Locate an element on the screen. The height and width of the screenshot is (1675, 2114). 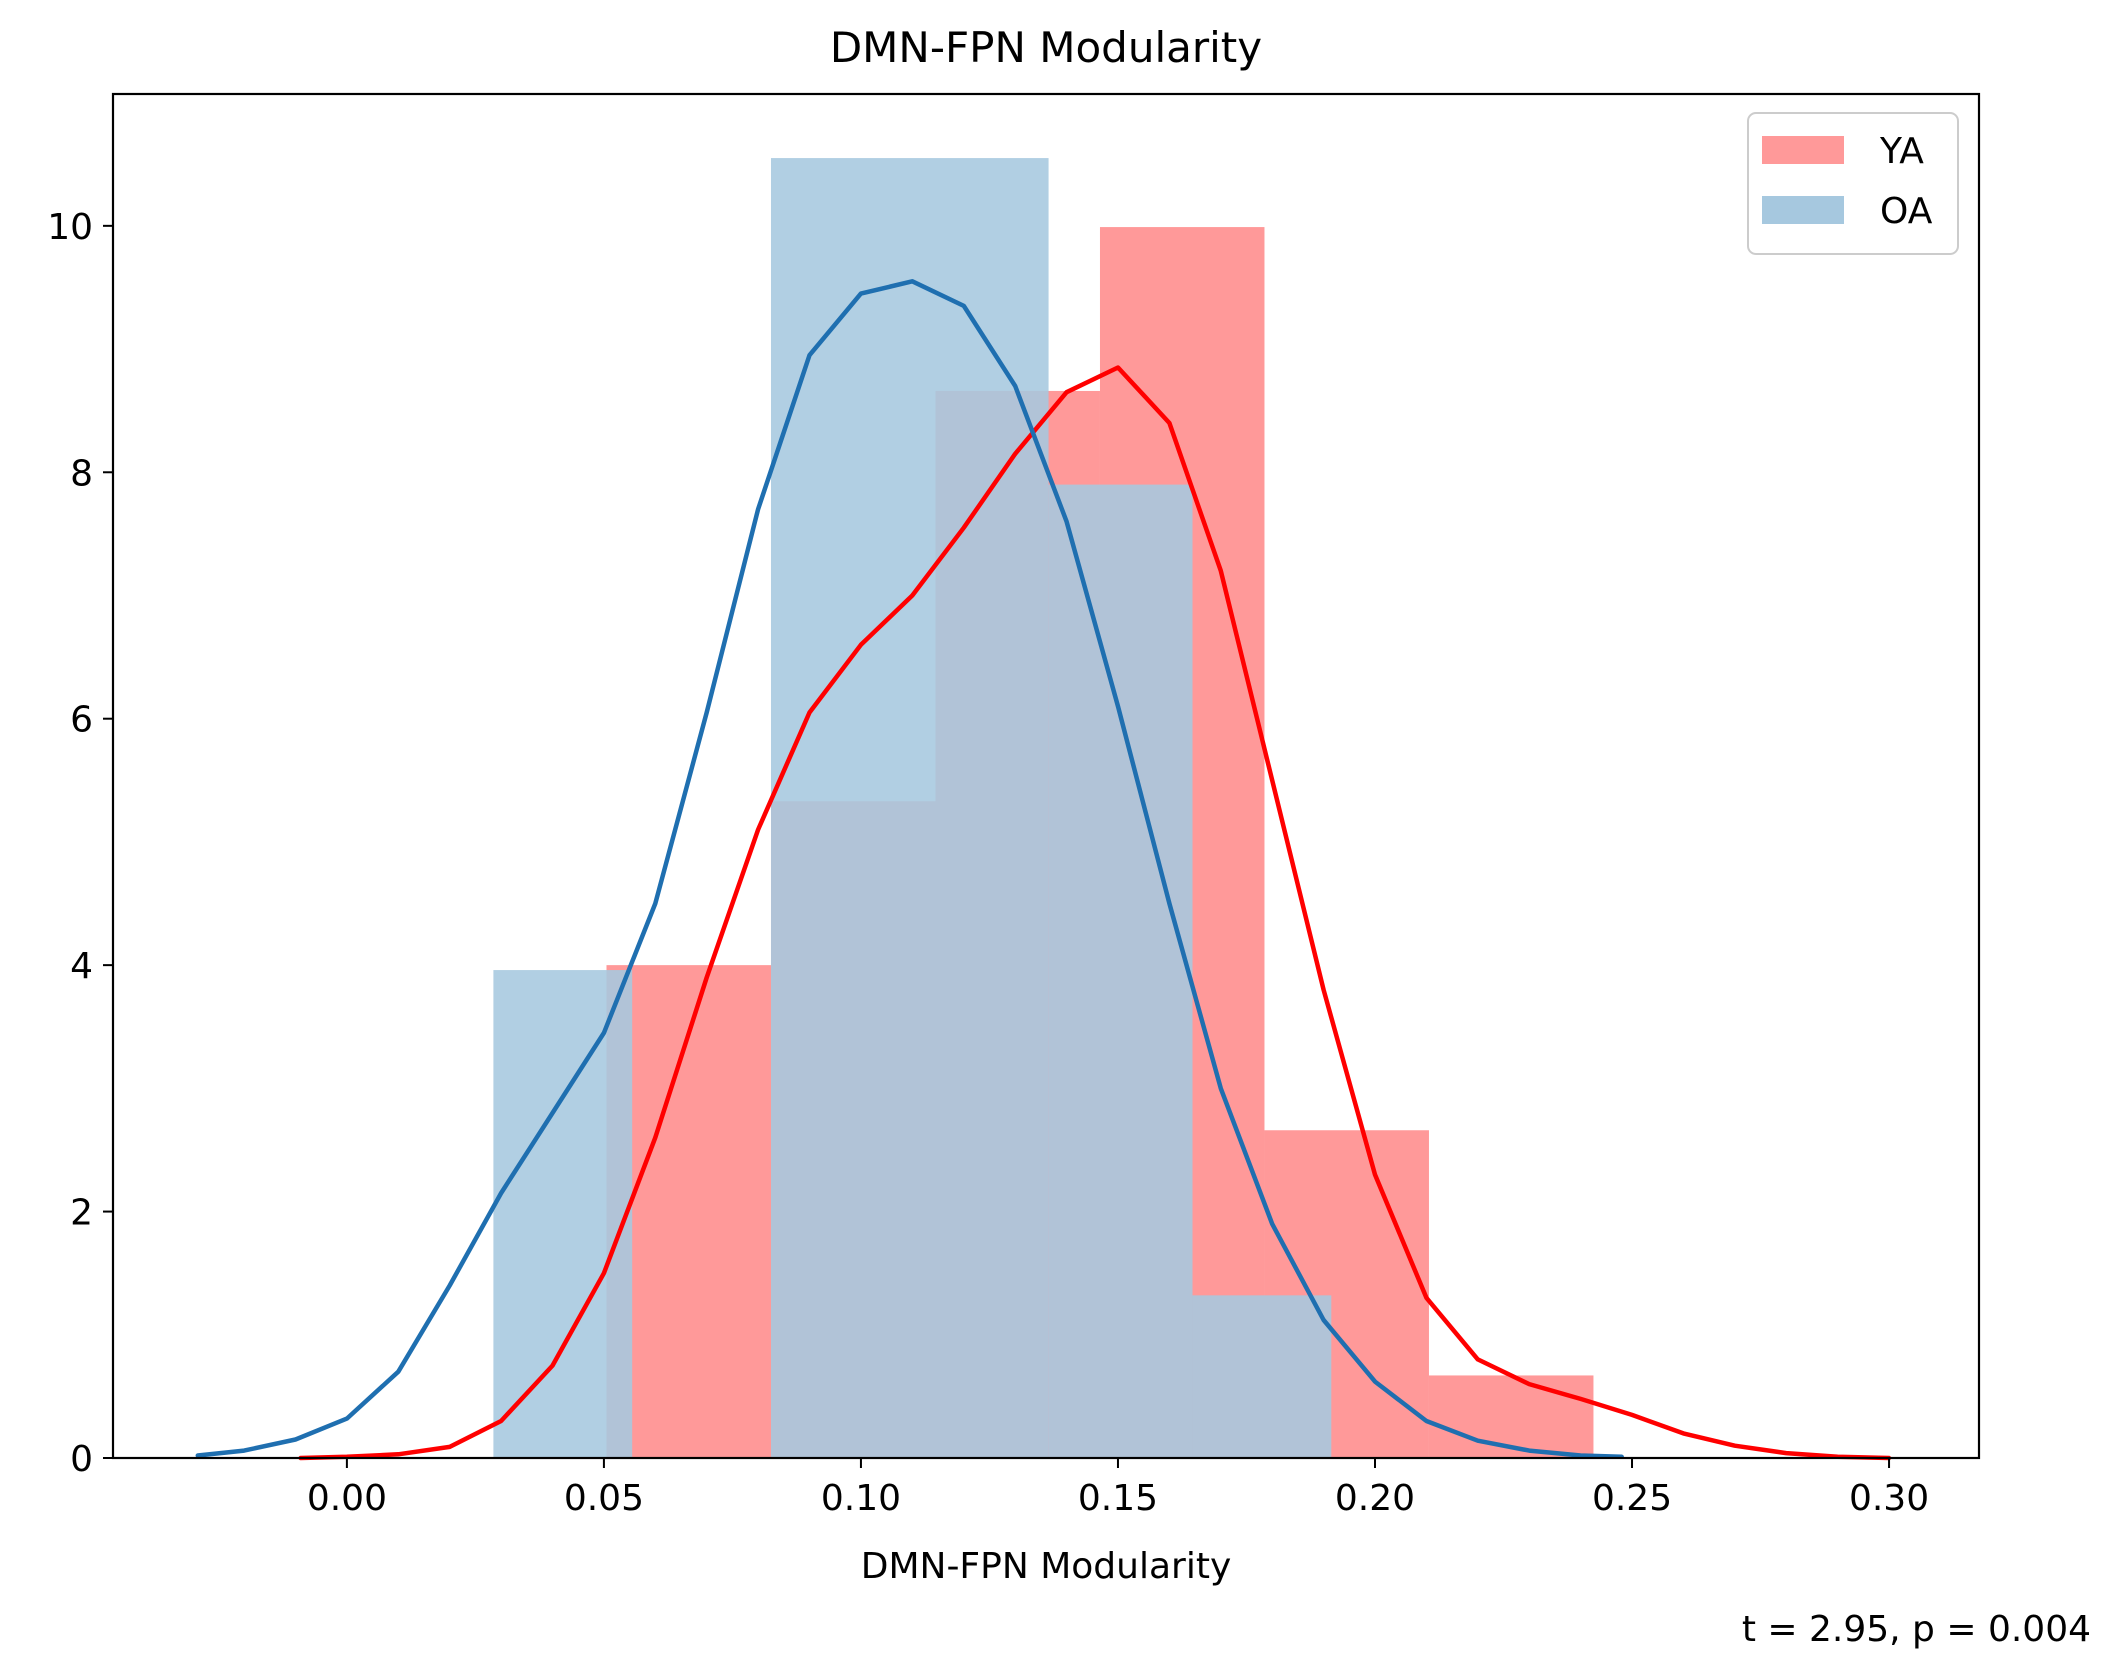
x-axis-ticks: 0.00 0.05 0.10 0.15 0.20 0.25 0.30 is located at coordinates (1118, 1488).